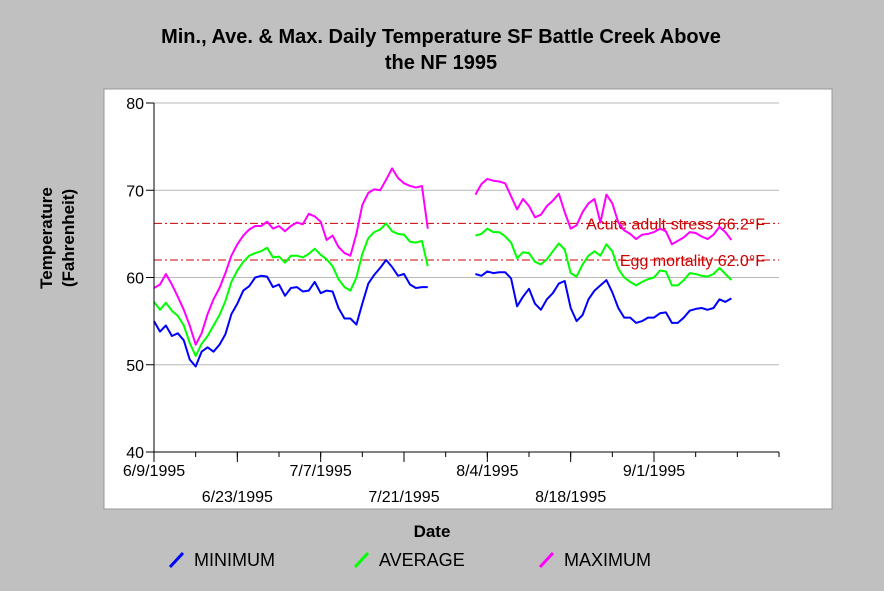 This screenshot has height=591, width=884. What do you see at coordinates (237, 497) in the screenshot?
I see `x-tick-label: 6/23/1995` at bounding box center [237, 497].